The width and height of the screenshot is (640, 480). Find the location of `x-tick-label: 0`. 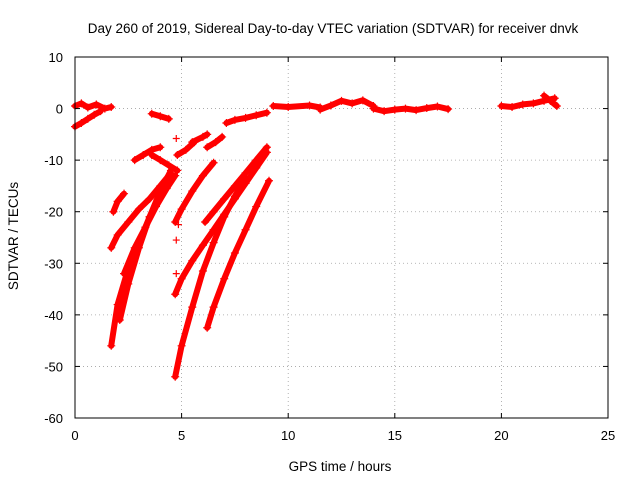

x-tick-label: 0 is located at coordinates (74, 435).